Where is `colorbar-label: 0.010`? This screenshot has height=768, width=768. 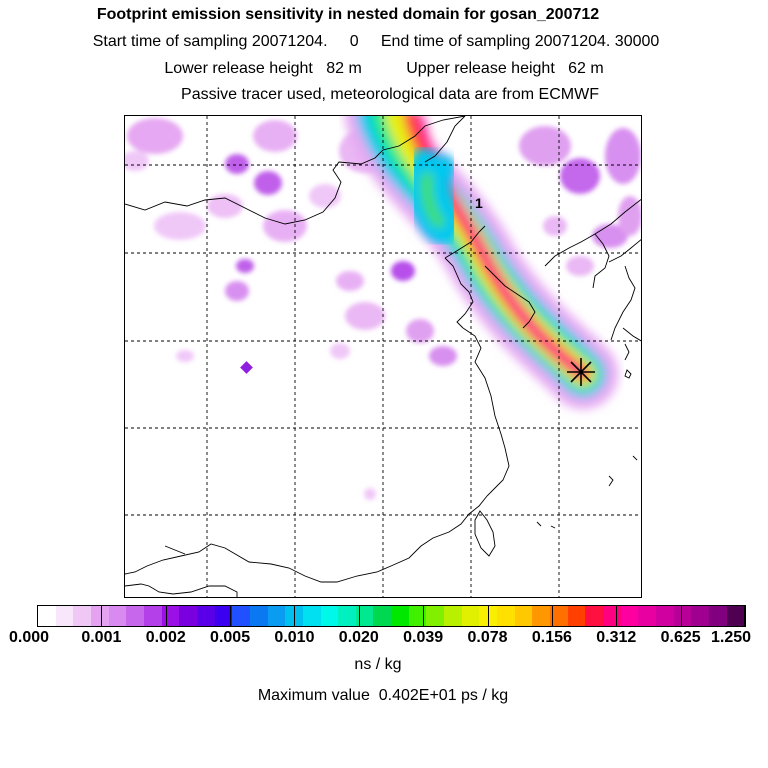
colorbar-label: 0.010 is located at coordinates (294, 637).